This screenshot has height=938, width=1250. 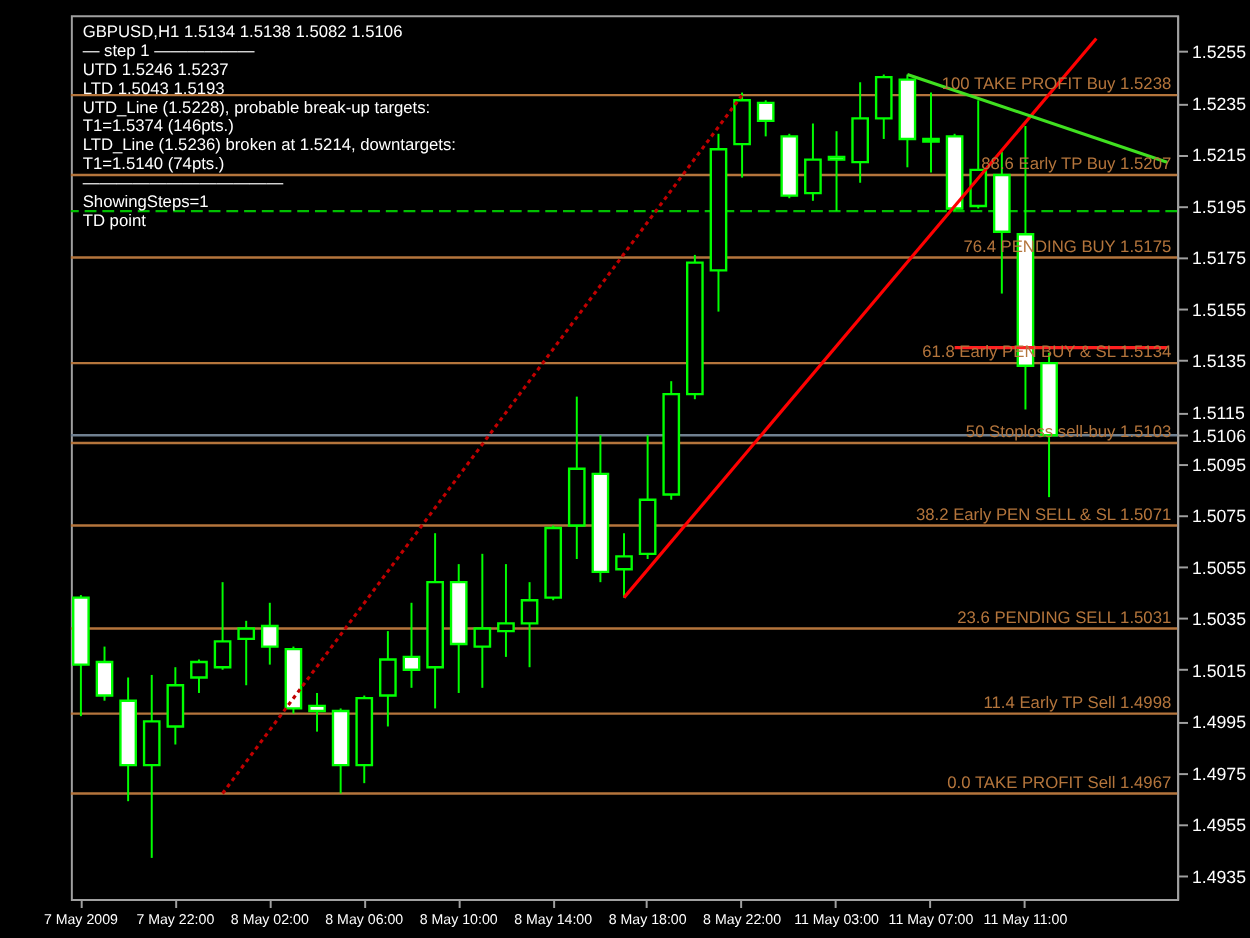 What do you see at coordinates (1064, 616) in the screenshot?
I see `ref-line-label: 23.6 PENDING SELL 1.5031` at bounding box center [1064, 616].